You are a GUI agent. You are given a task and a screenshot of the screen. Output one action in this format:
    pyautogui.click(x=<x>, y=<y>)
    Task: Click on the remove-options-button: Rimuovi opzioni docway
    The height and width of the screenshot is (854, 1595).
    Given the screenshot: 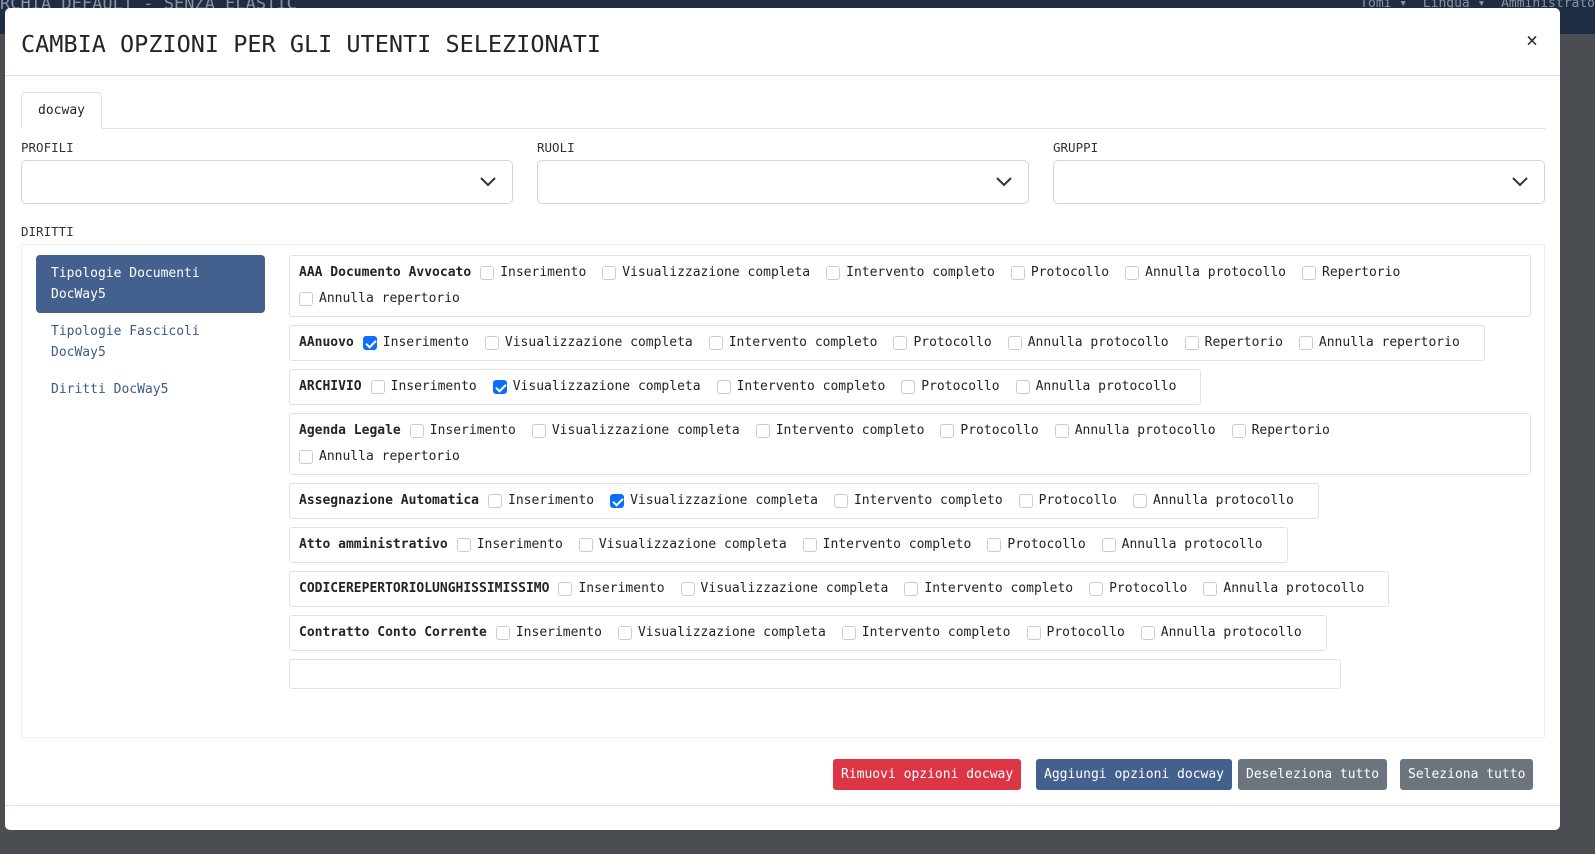 What is the action you would take?
    pyautogui.click(x=927, y=774)
    